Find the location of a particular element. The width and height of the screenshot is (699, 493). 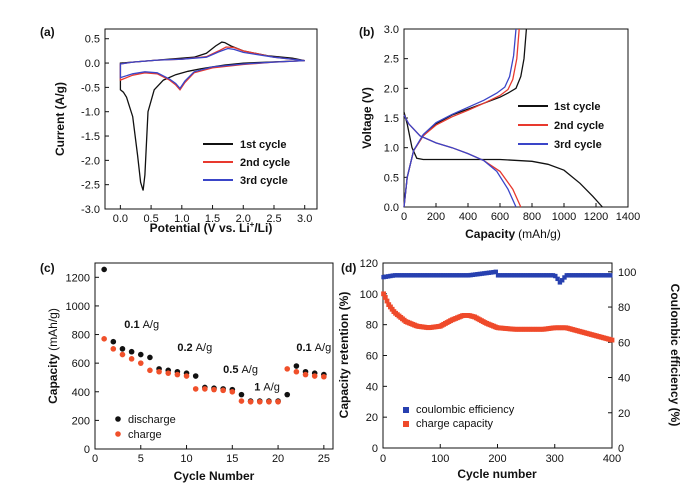

x-tick-label: 1.5 is located at coordinates (212, 219).